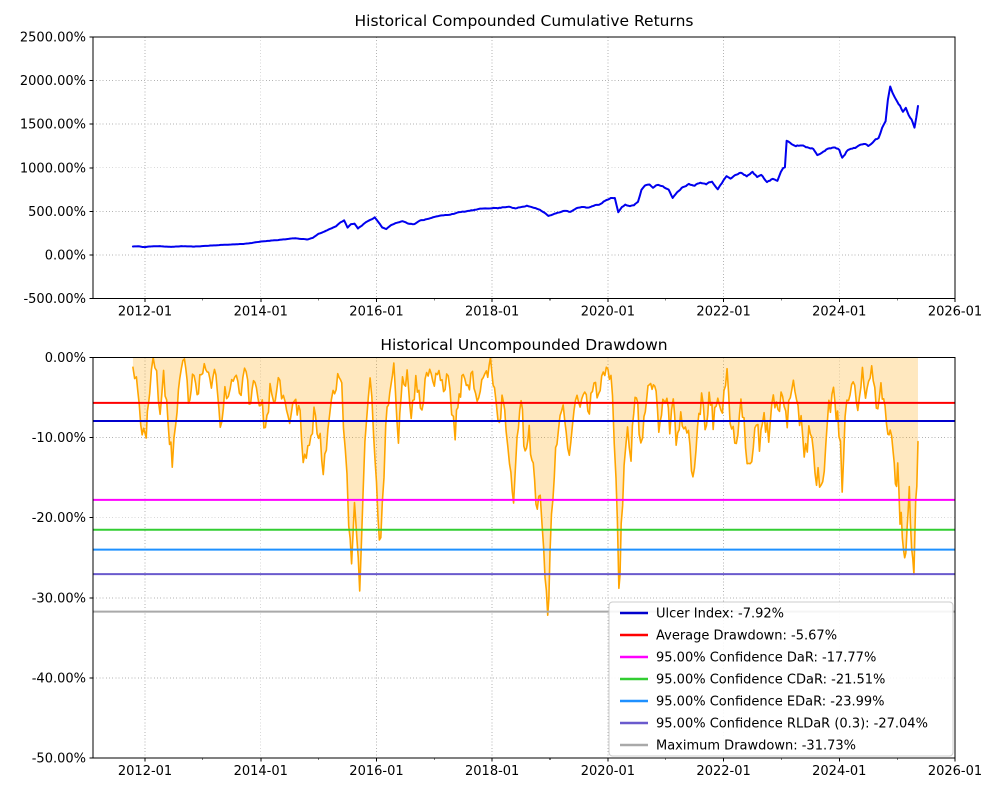  Describe the element at coordinates (523, 345) in the screenshot. I see `drawdown-title: Historical Uncompounded Drawdown` at that location.